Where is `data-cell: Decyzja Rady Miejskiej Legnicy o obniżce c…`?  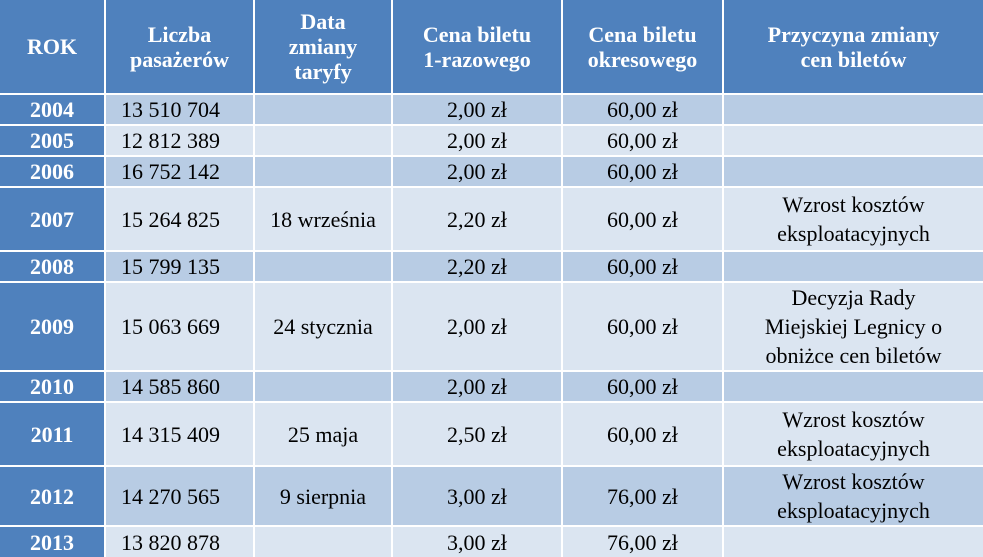 data-cell: Decyzja Rady Miejskiej Legnicy o obniżce c… is located at coordinates (853, 326).